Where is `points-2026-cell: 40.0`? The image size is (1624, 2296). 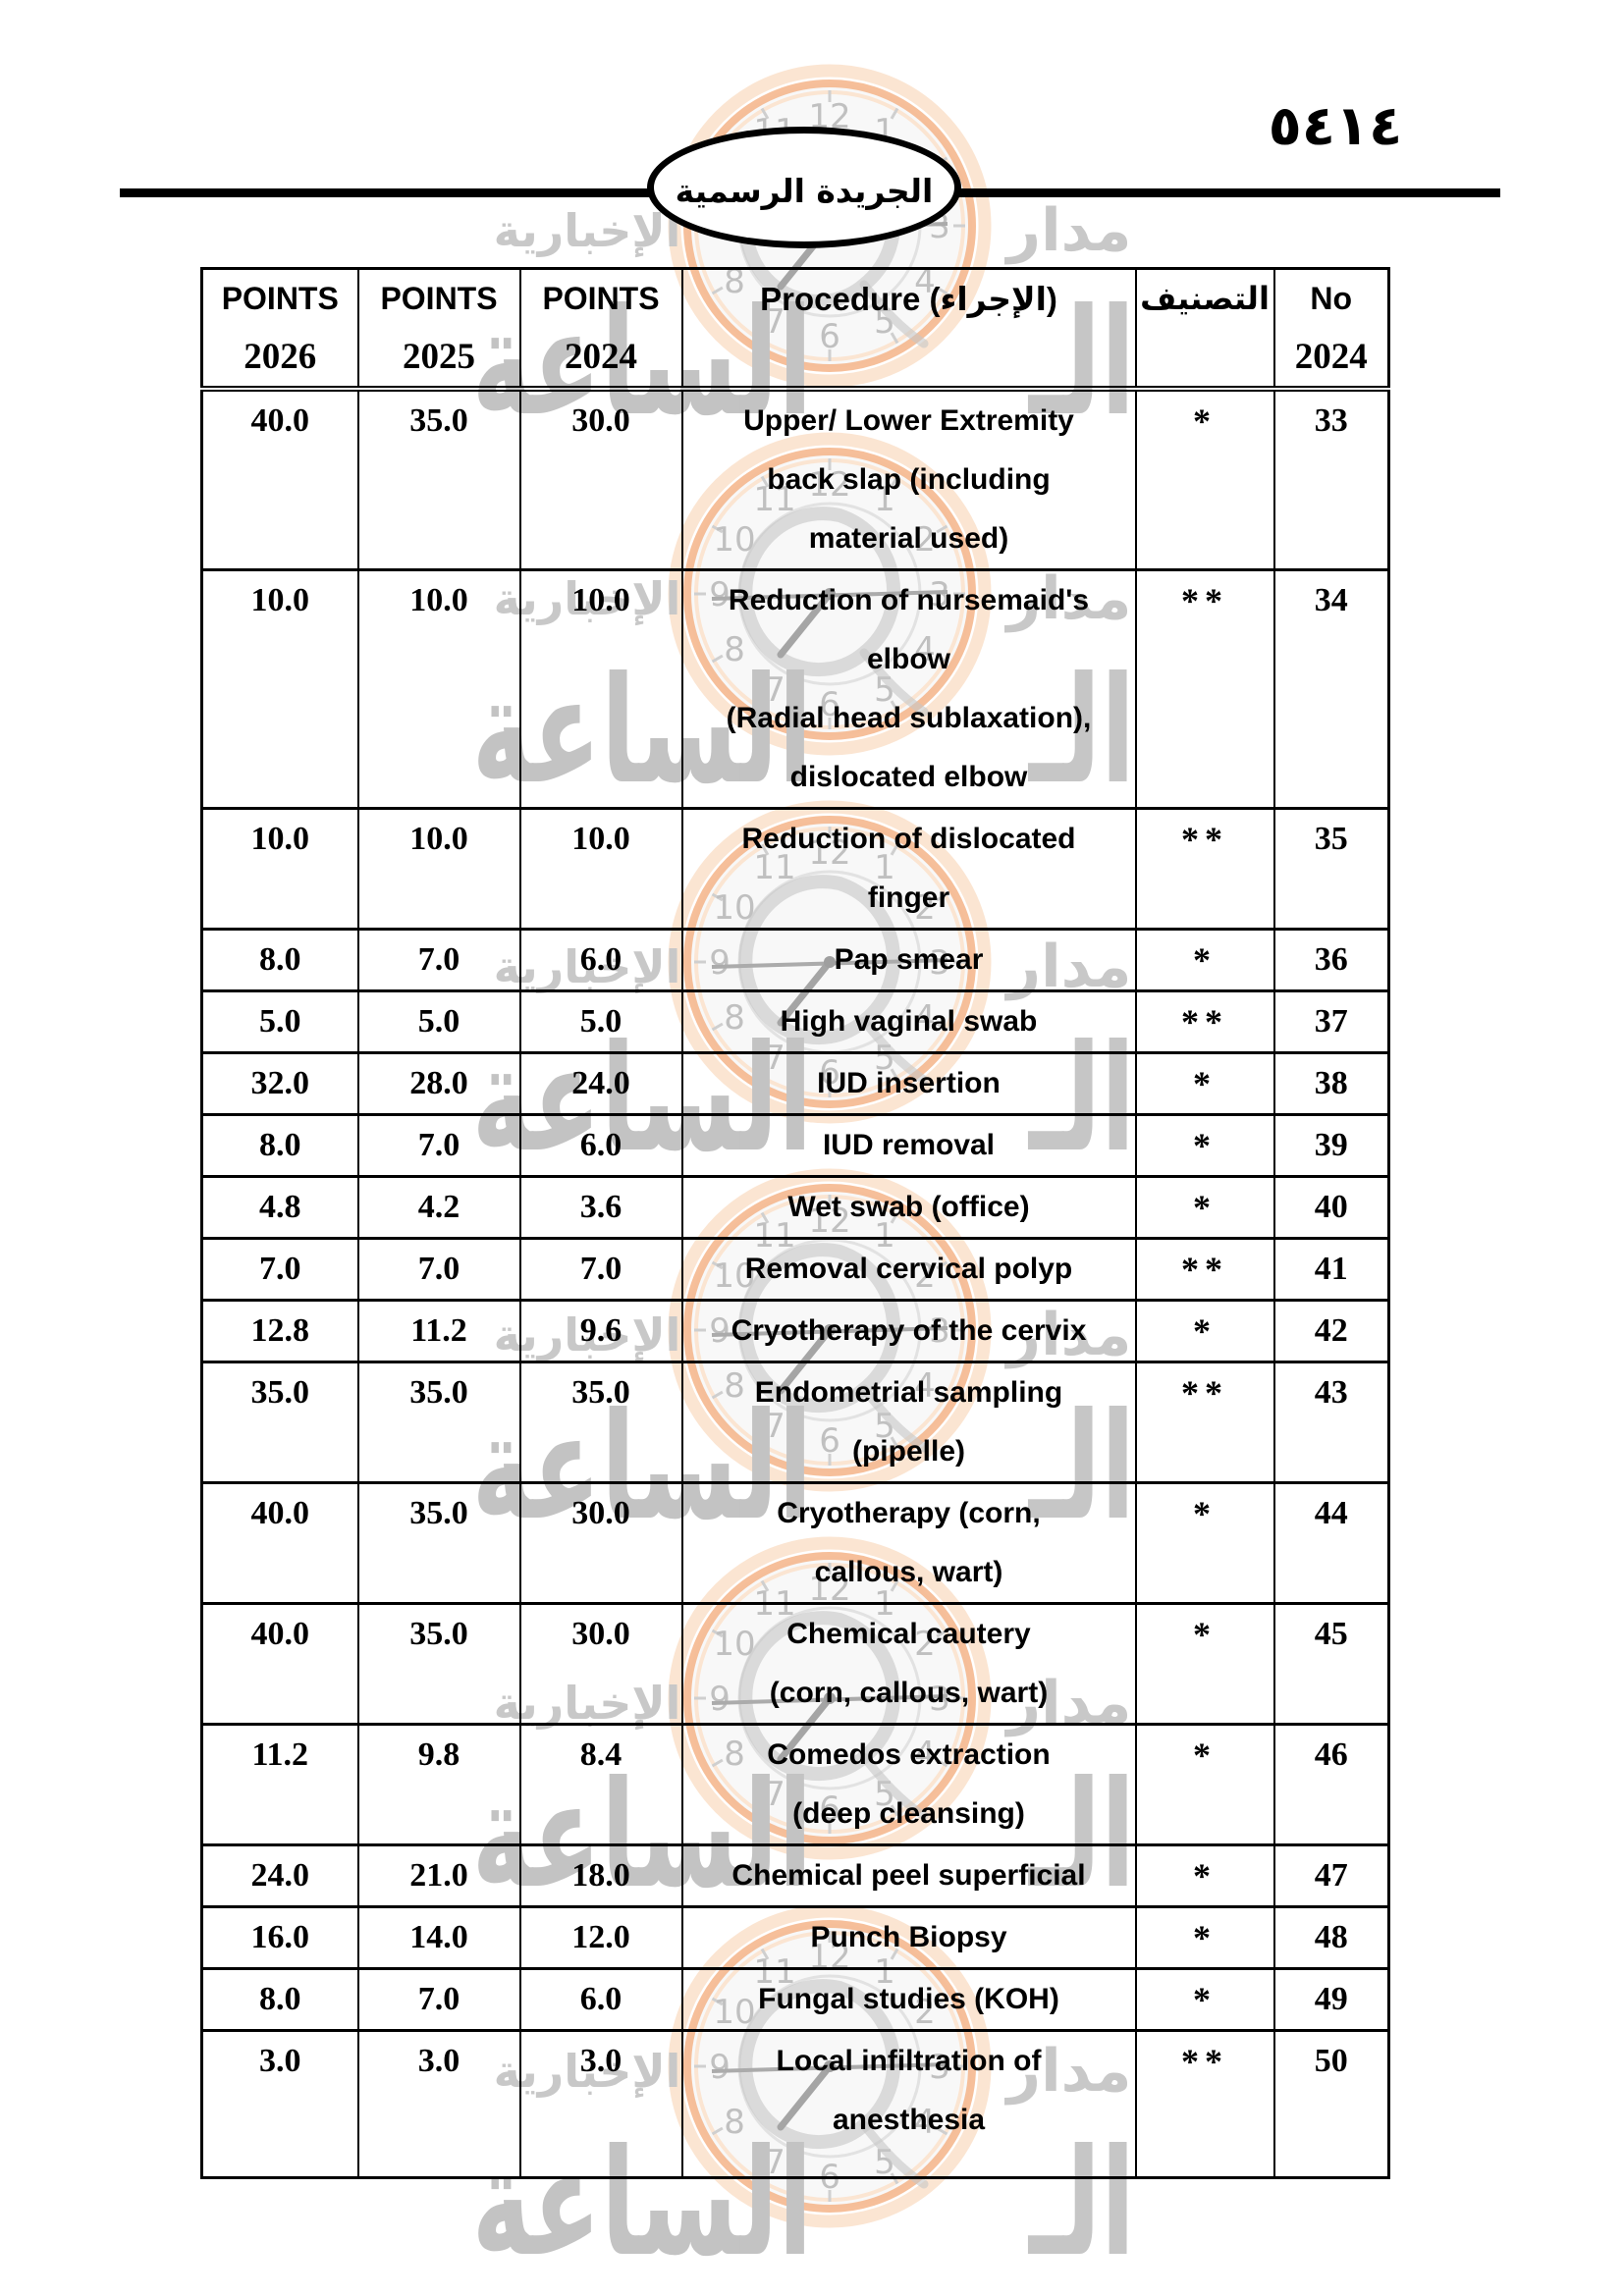
points-2026-cell: 40.0 is located at coordinates (279, 479).